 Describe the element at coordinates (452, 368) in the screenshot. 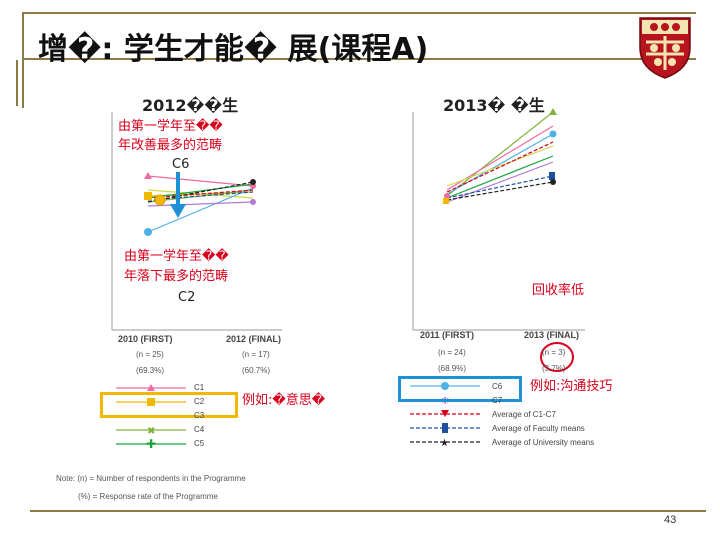

I see `right-rate-first: (68.9%)` at that location.